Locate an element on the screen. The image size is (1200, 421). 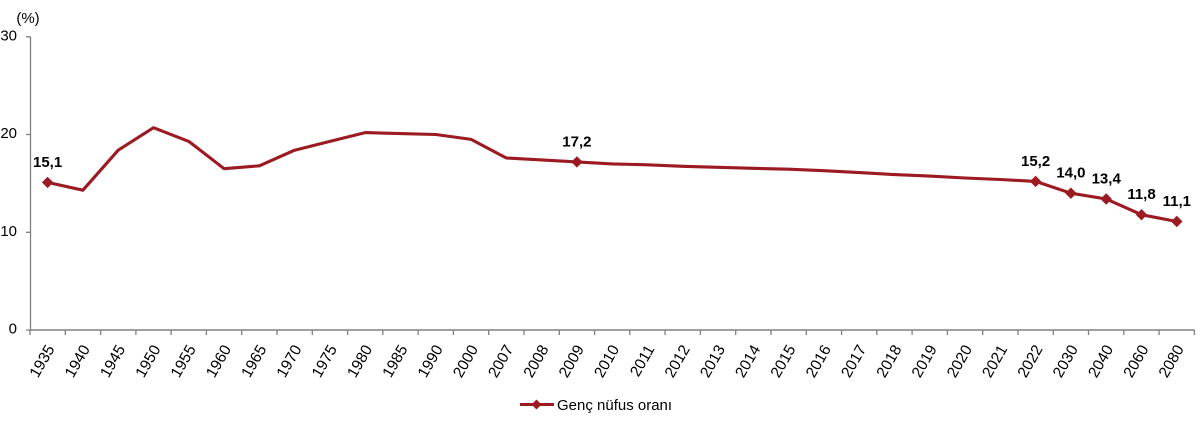
svg-text: 20 is located at coordinates (8, 133).